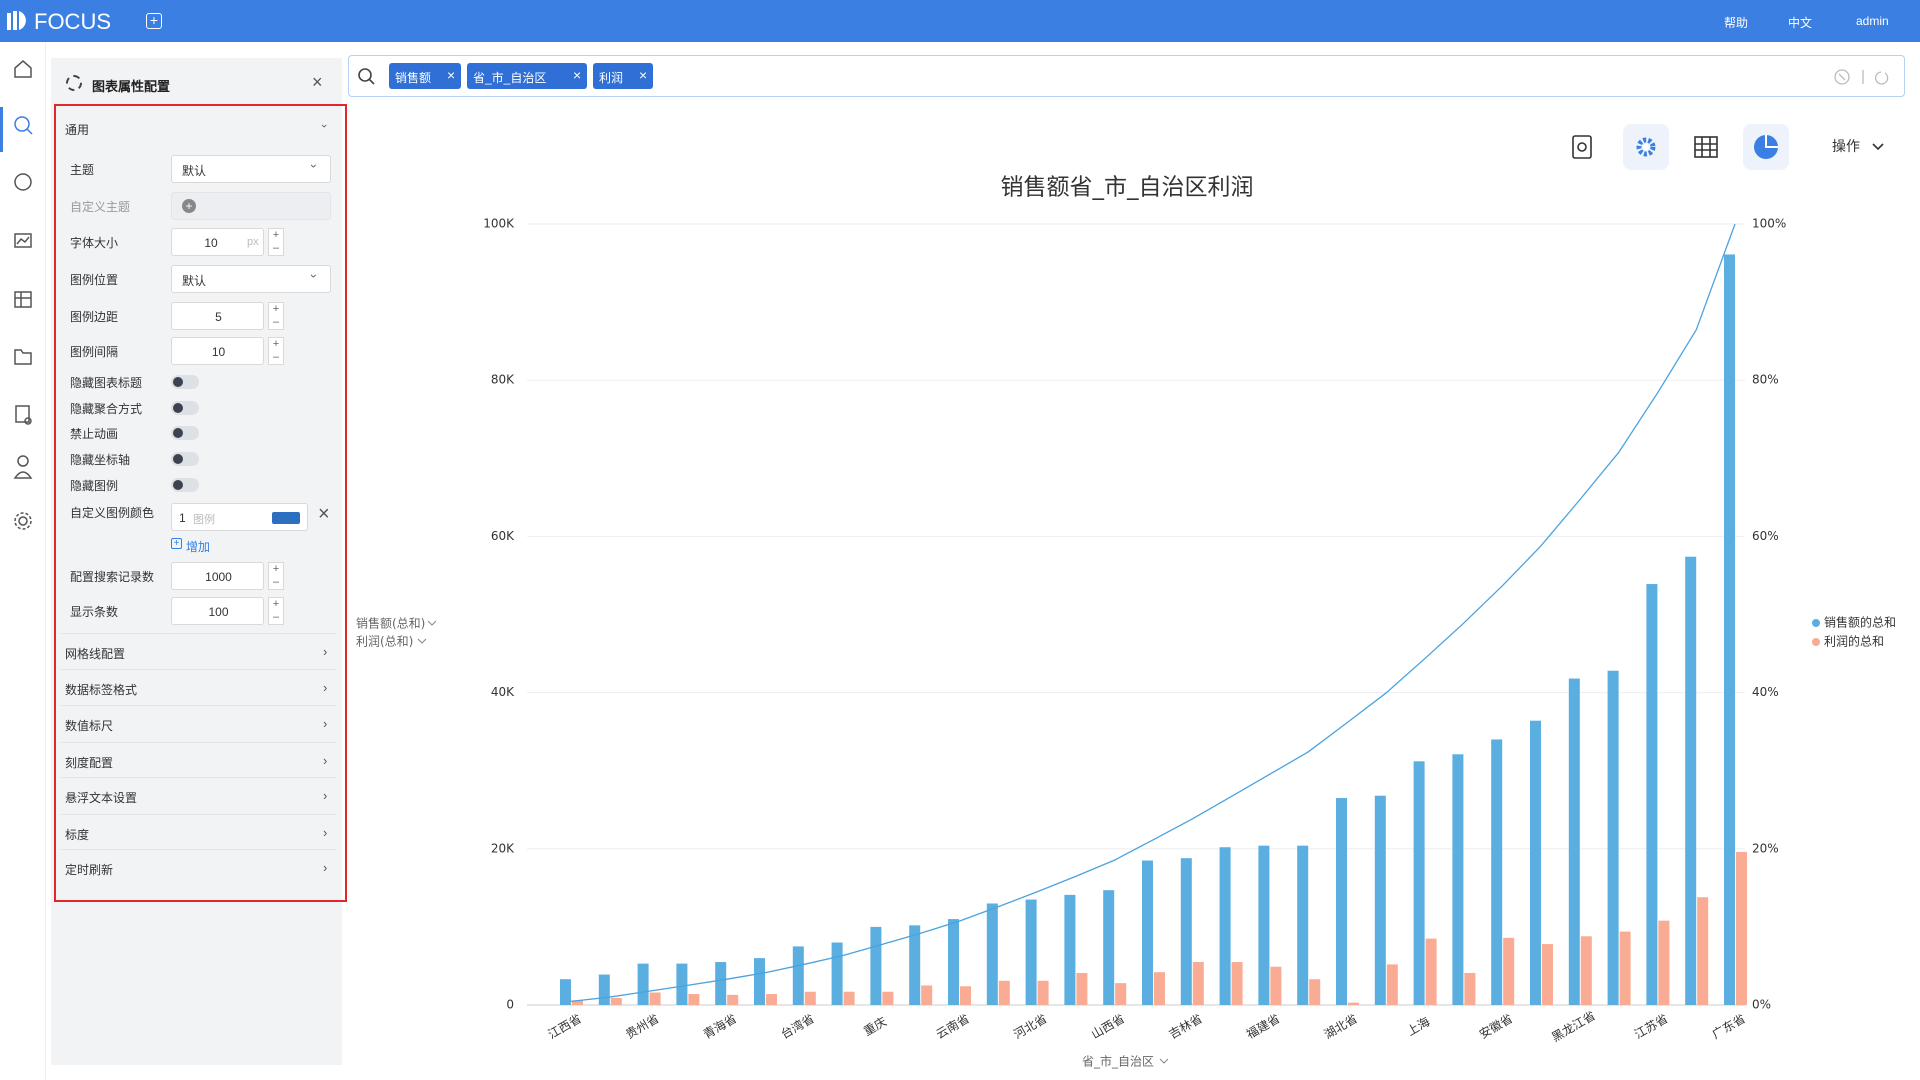  Describe the element at coordinates (317, 82) in the screenshot. I see `panel-close: ×` at that location.